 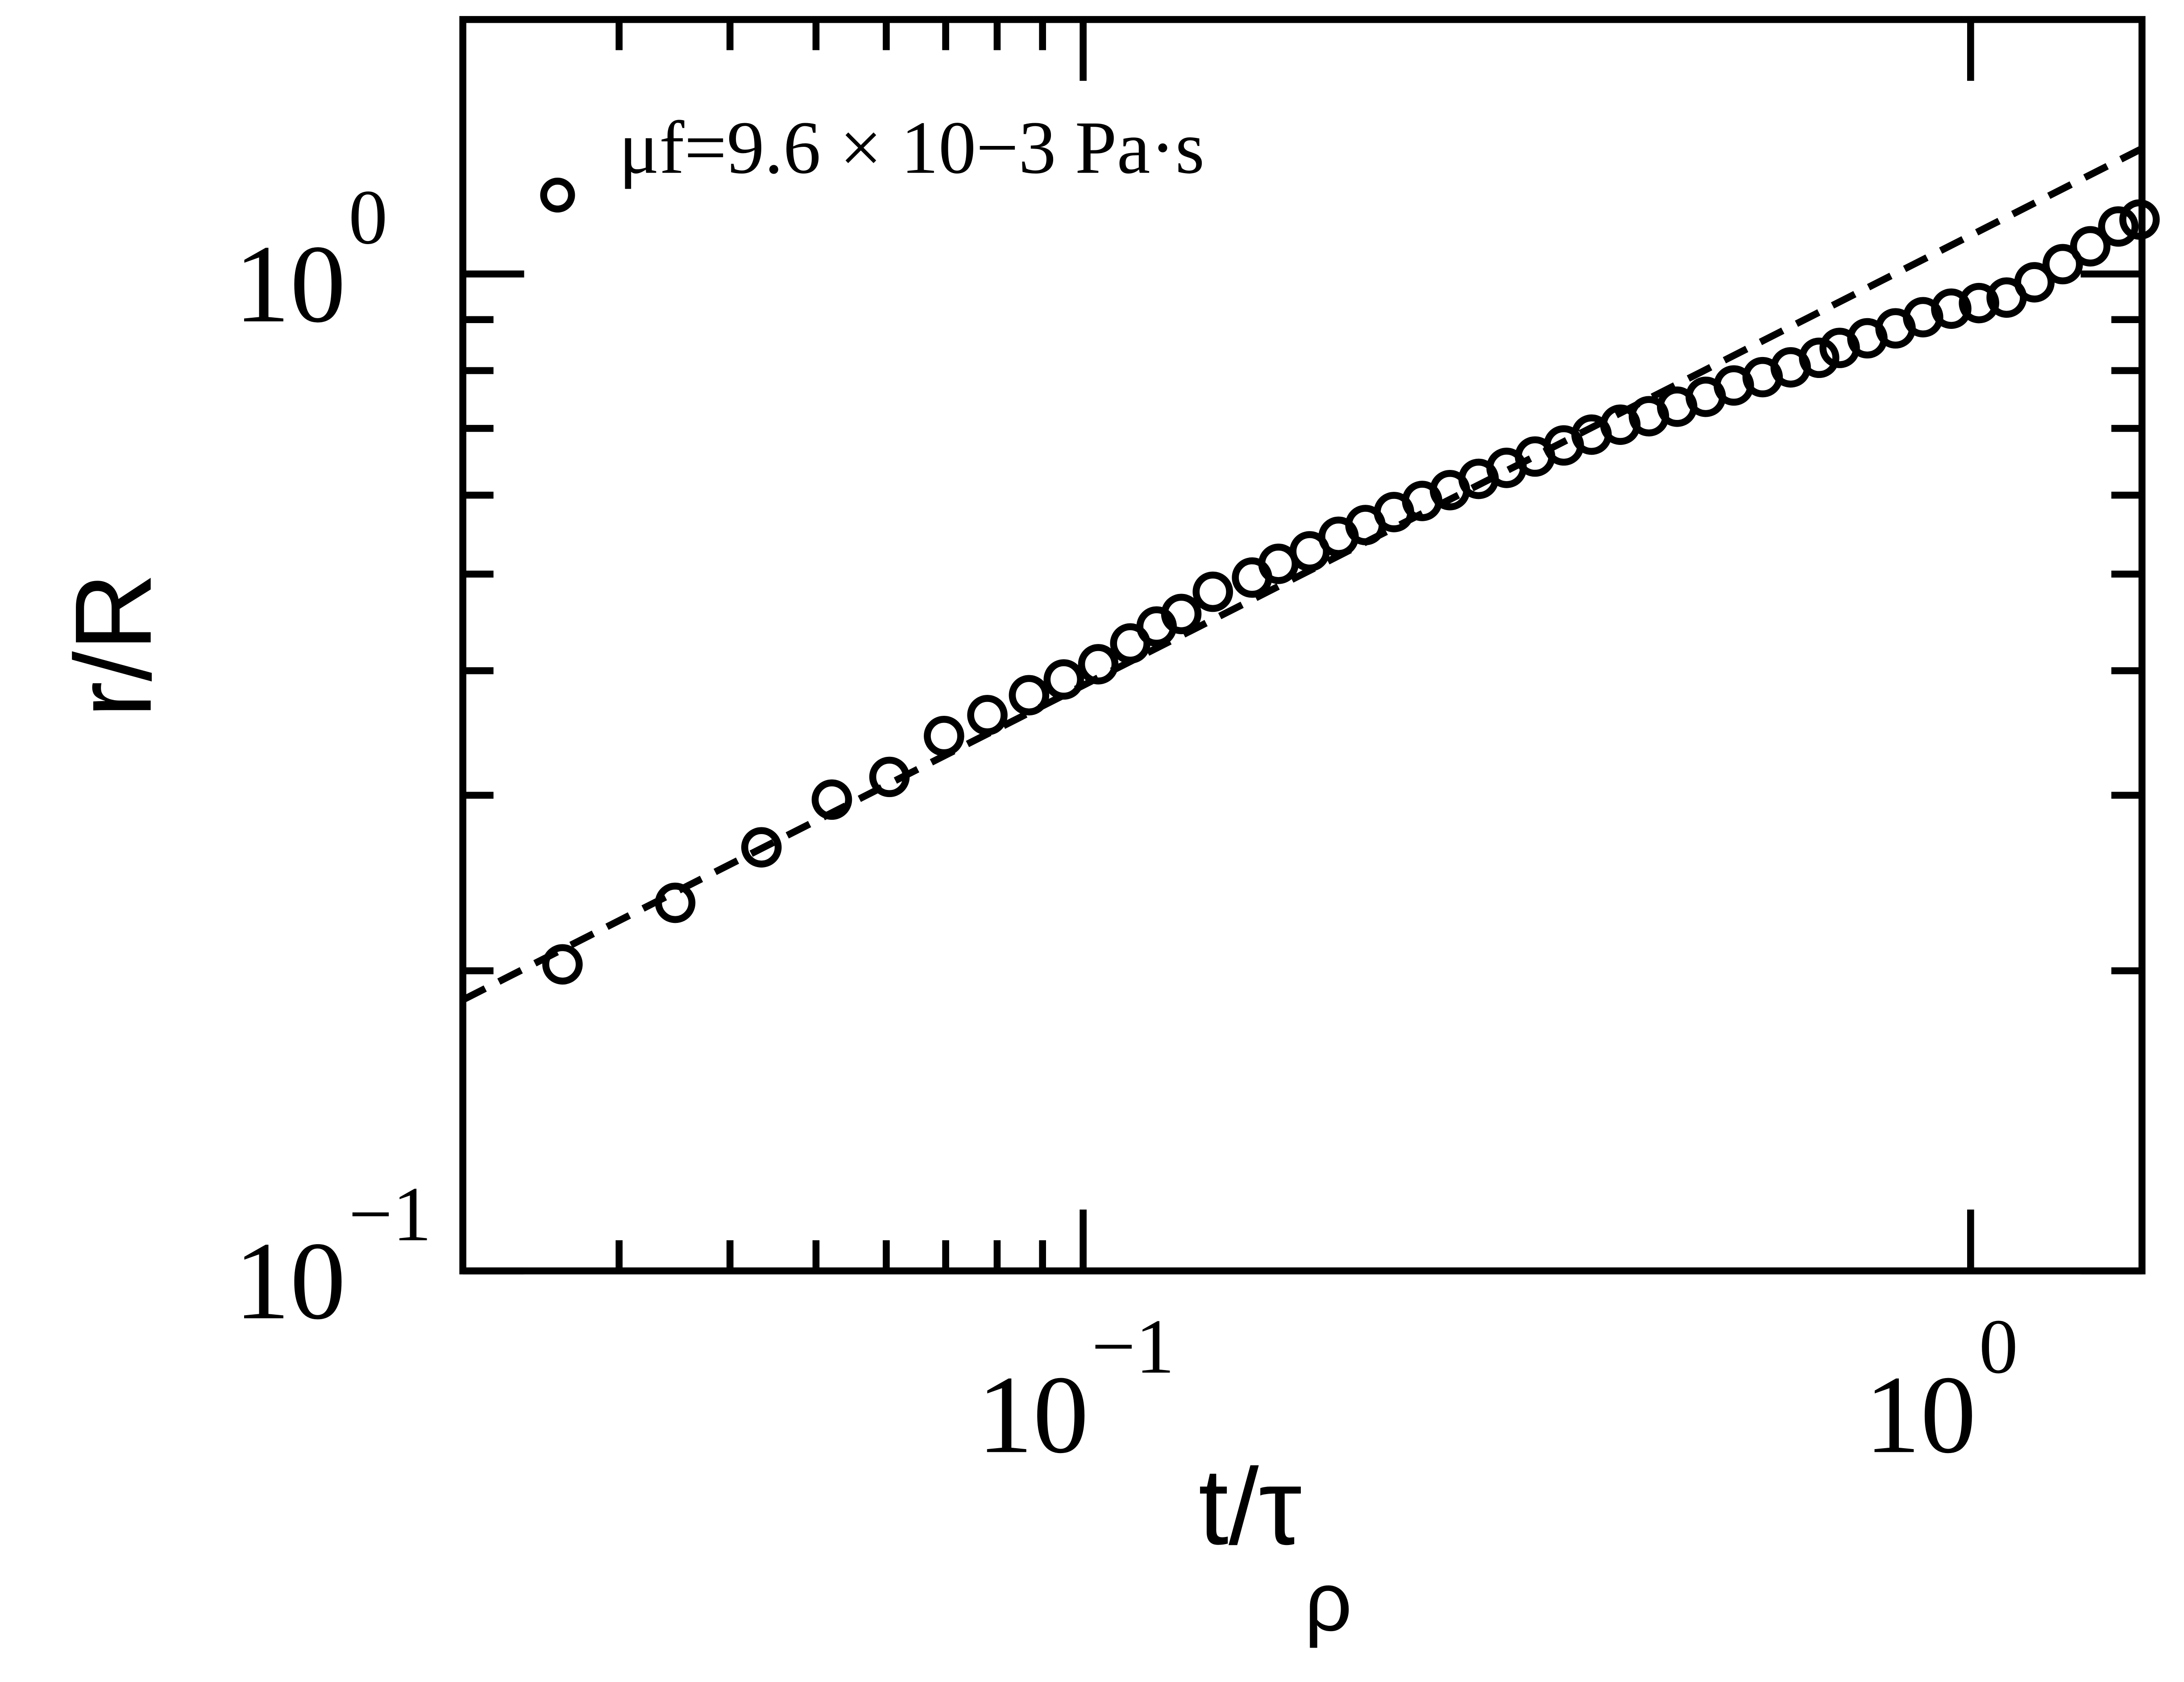 I want to click on legend-label: μf=9.6 × 10−3 Pa·s, so click(x=912, y=147).